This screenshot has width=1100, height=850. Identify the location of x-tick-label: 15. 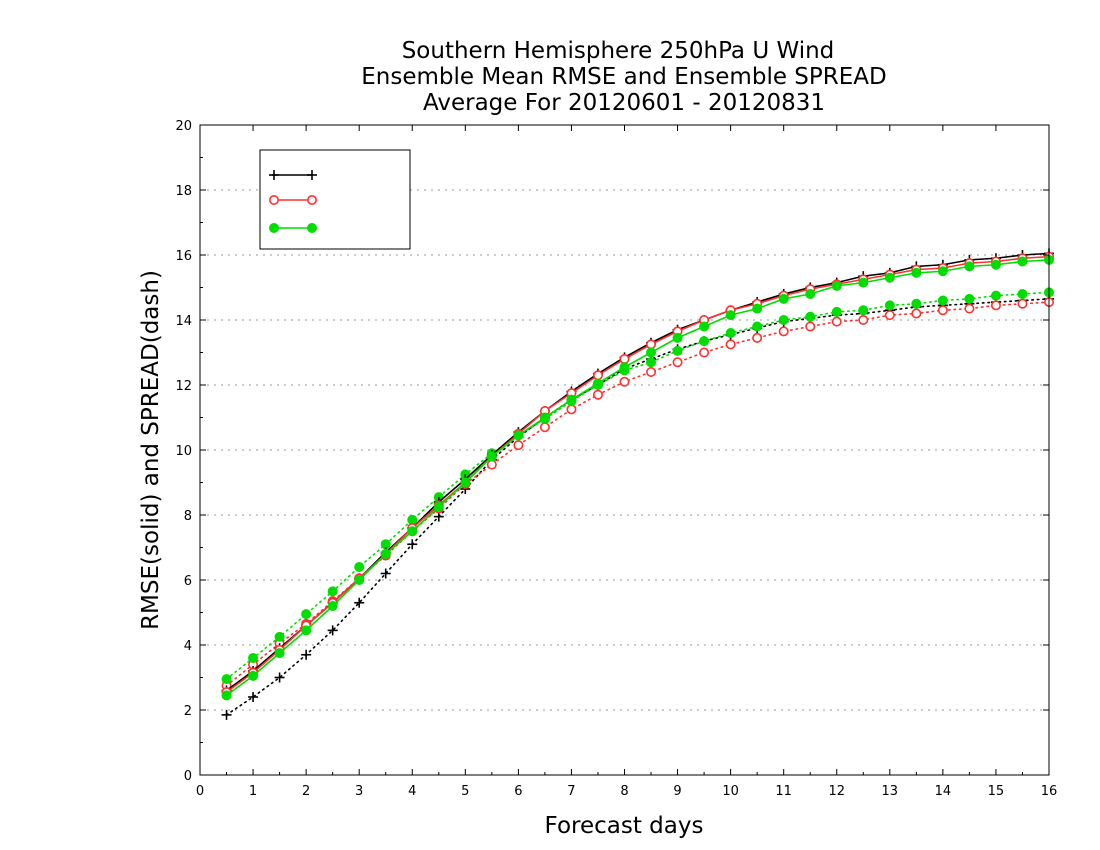
(996, 791).